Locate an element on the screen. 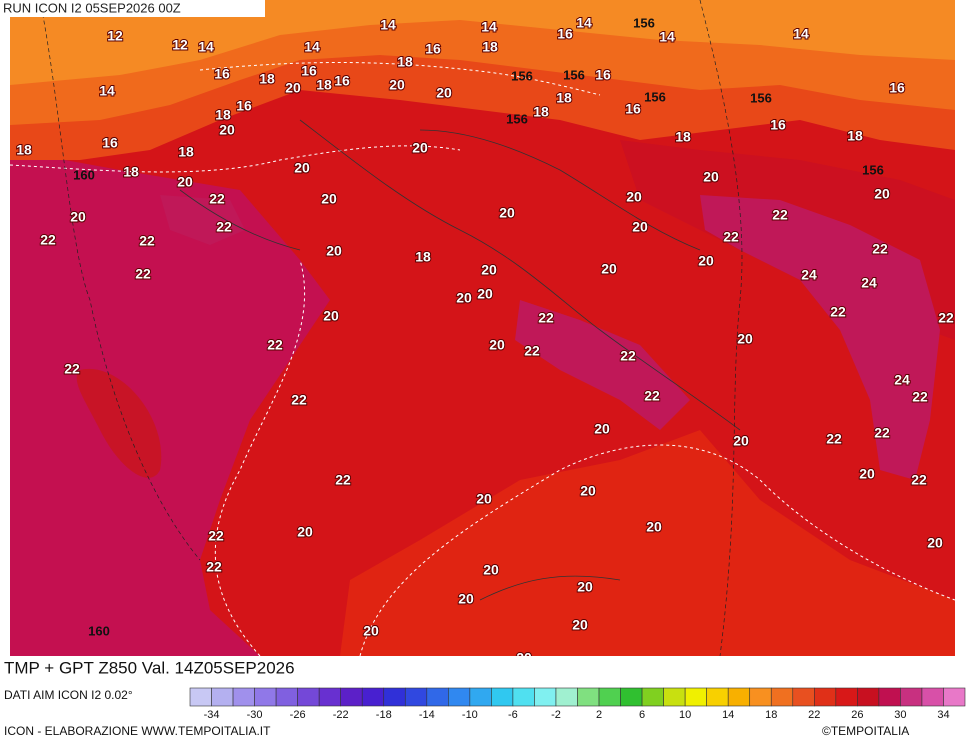 Image resolution: width=968 pixels, height=745 pixels. colorbar-tick-label: -26 is located at coordinates (298, 715).